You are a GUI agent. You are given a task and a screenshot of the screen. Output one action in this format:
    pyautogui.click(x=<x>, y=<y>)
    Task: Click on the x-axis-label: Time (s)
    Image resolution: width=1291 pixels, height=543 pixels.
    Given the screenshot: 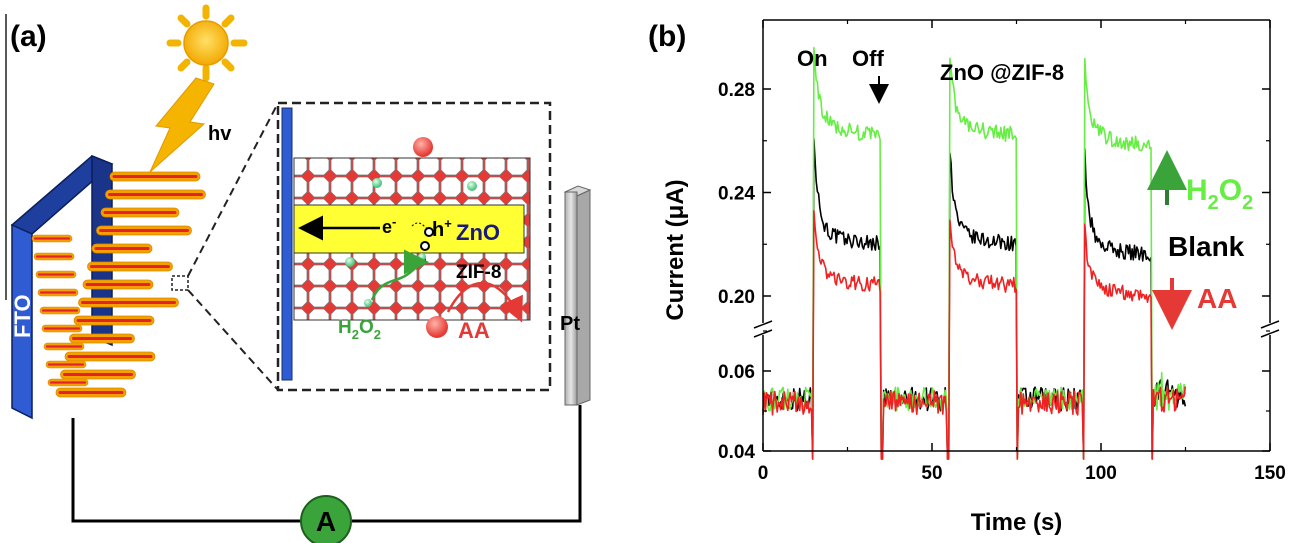 What is the action you would take?
    pyautogui.click(x=1017, y=522)
    